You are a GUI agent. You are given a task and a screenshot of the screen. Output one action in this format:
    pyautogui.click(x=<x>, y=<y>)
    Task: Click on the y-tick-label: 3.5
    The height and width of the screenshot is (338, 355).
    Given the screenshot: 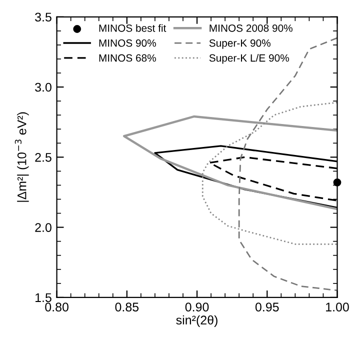 What is the action you would take?
    pyautogui.click(x=43, y=17)
    